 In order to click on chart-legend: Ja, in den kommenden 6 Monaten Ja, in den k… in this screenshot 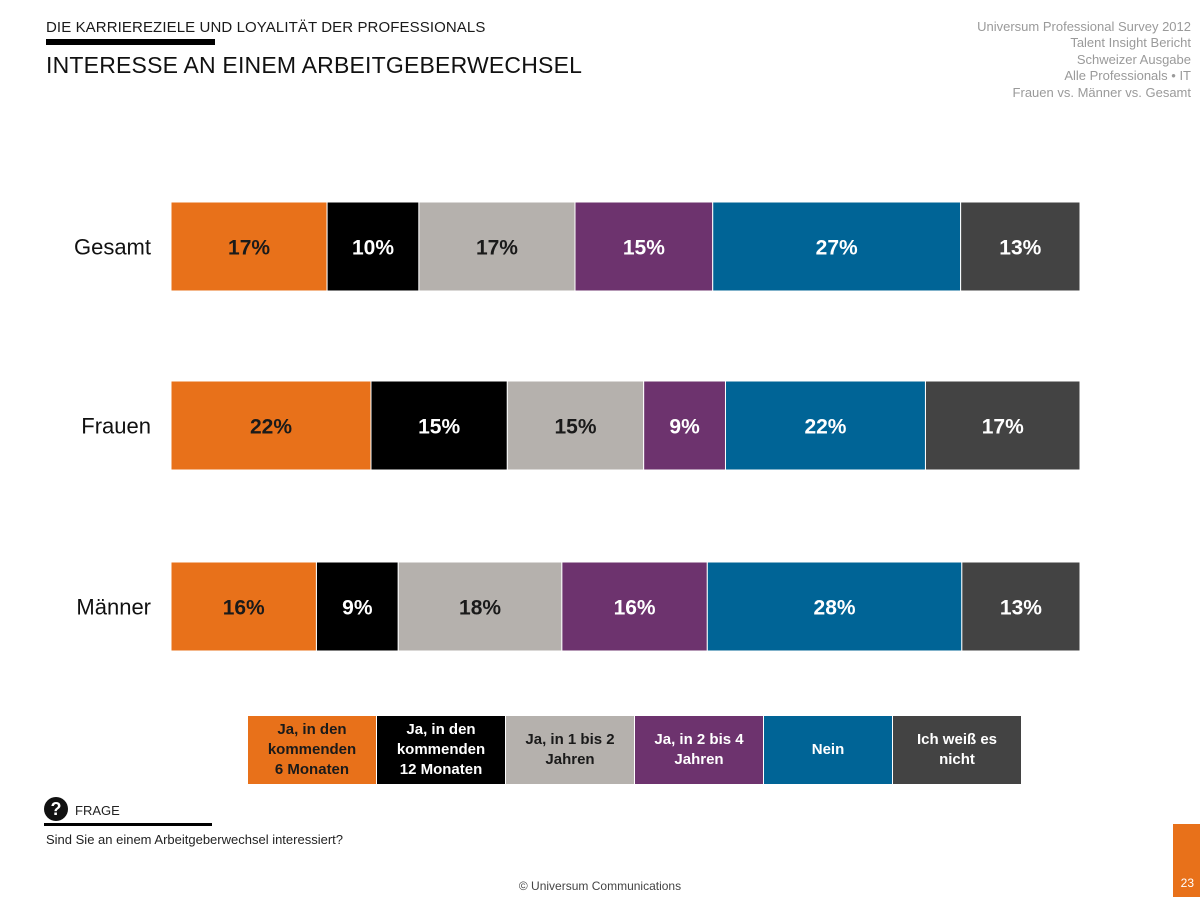, I will do `click(635, 750)`.